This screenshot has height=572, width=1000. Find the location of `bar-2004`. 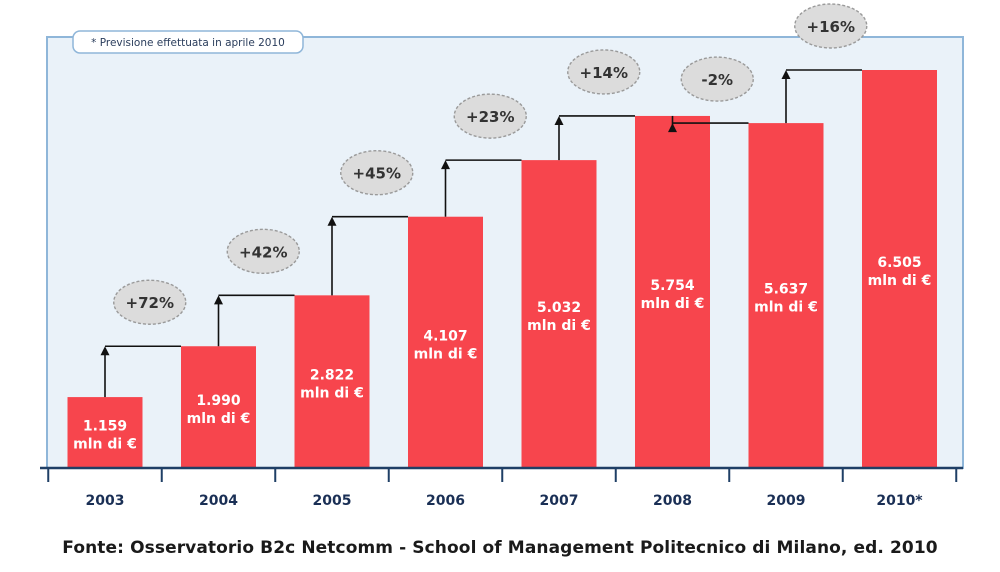

bar-2004 is located at coordinates (218, 407).